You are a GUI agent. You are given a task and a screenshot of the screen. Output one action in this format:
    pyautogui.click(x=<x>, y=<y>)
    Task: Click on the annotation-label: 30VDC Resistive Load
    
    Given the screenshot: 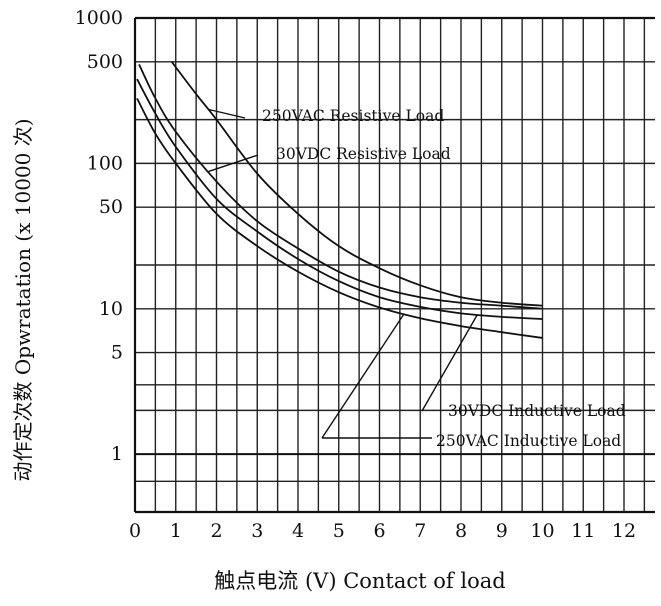 What is the action you would take?
    pyautogui.click(x=363, y=154)
    